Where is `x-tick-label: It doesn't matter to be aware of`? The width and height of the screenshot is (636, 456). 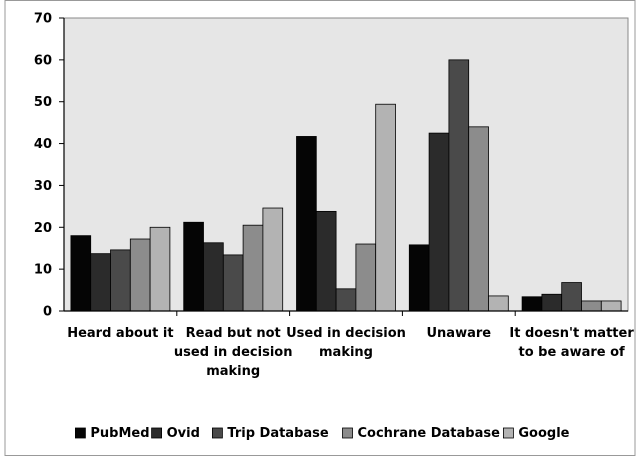
x-tick-label: It doesn't matter to be aware of is located at coordinates (571, 343).